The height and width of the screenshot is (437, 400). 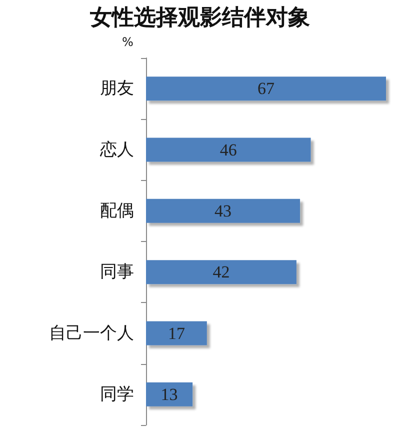 What do you see at coordinates (128, 42) in the screenshot?
I see `x-axis-title: %` at bounding box center [128, 42].